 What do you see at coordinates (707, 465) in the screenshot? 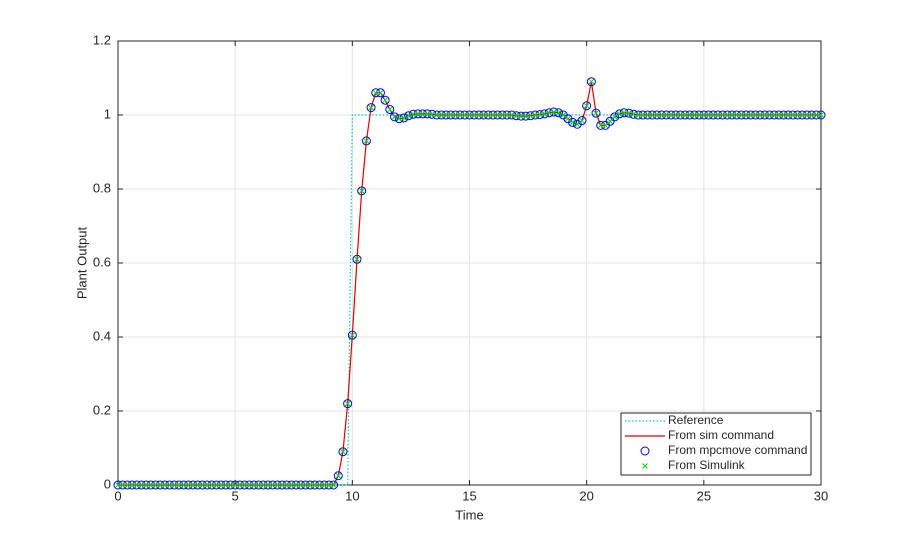
I see `legend-label: From Simulink` at bounding box center [707, 465].